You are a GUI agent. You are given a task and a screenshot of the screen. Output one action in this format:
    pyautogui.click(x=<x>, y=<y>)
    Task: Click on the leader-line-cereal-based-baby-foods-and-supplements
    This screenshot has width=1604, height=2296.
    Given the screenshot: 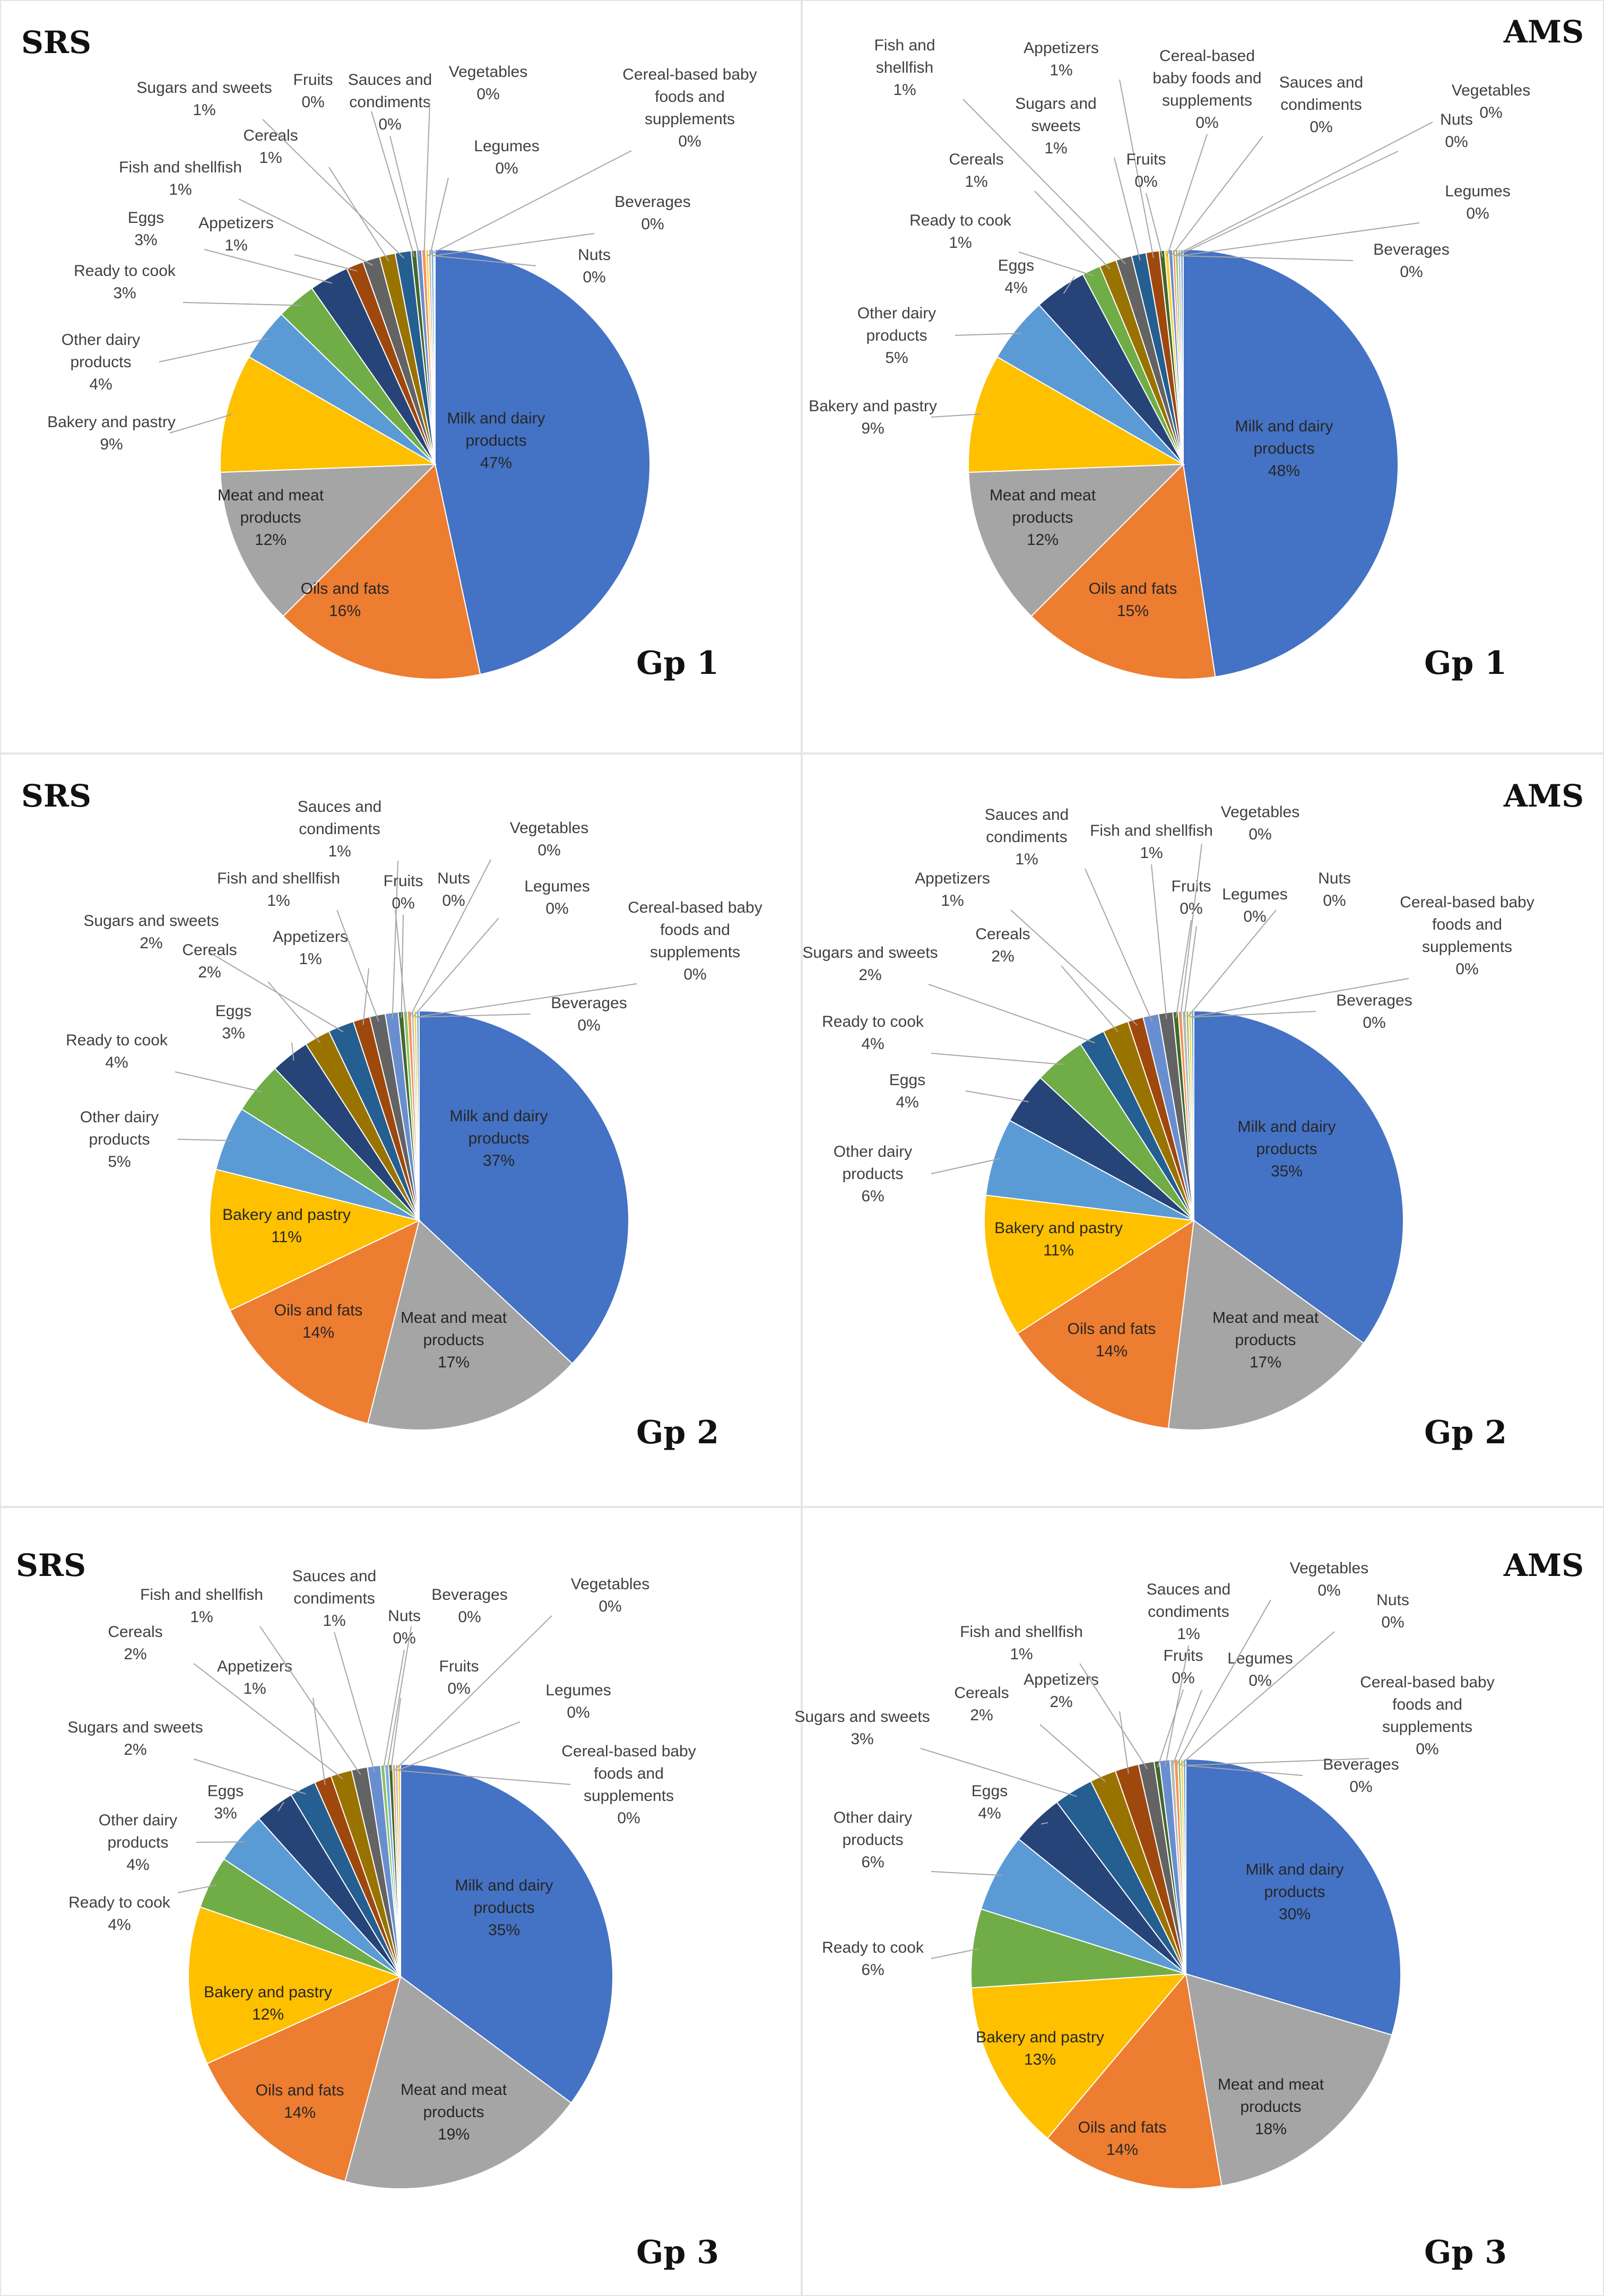 What is the action you would take?
    pyautogui.click(x=1275, y=1762)
    